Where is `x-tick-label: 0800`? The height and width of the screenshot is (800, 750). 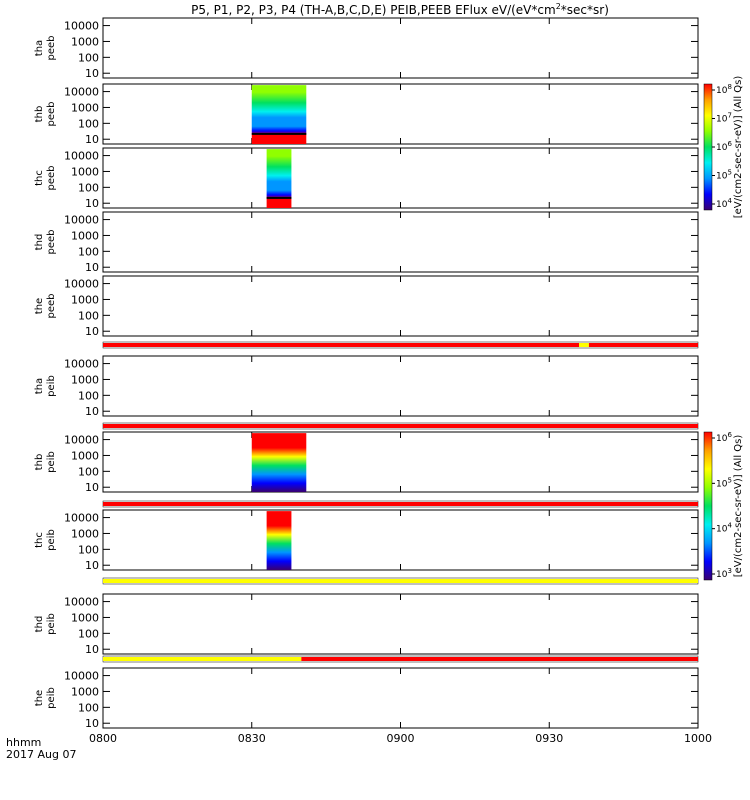
x-tick-label: 0800 is located at coordinates (103, 738).